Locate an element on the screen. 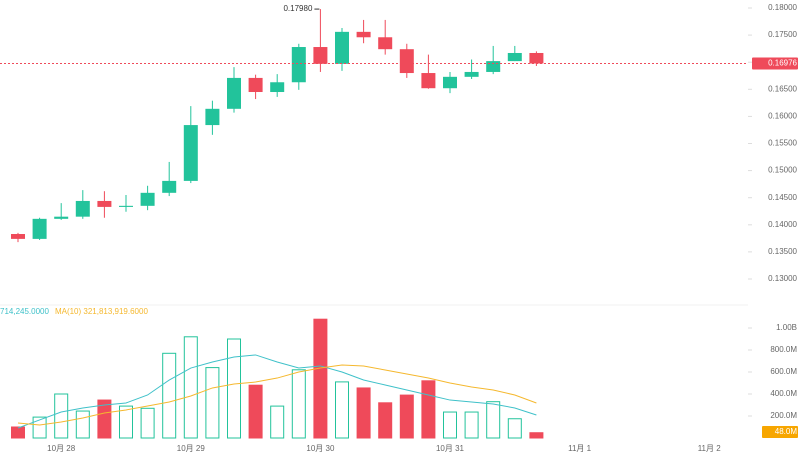 This screenshot has height=453, width=800. last-volume-box is located at coordinates (780, 432).